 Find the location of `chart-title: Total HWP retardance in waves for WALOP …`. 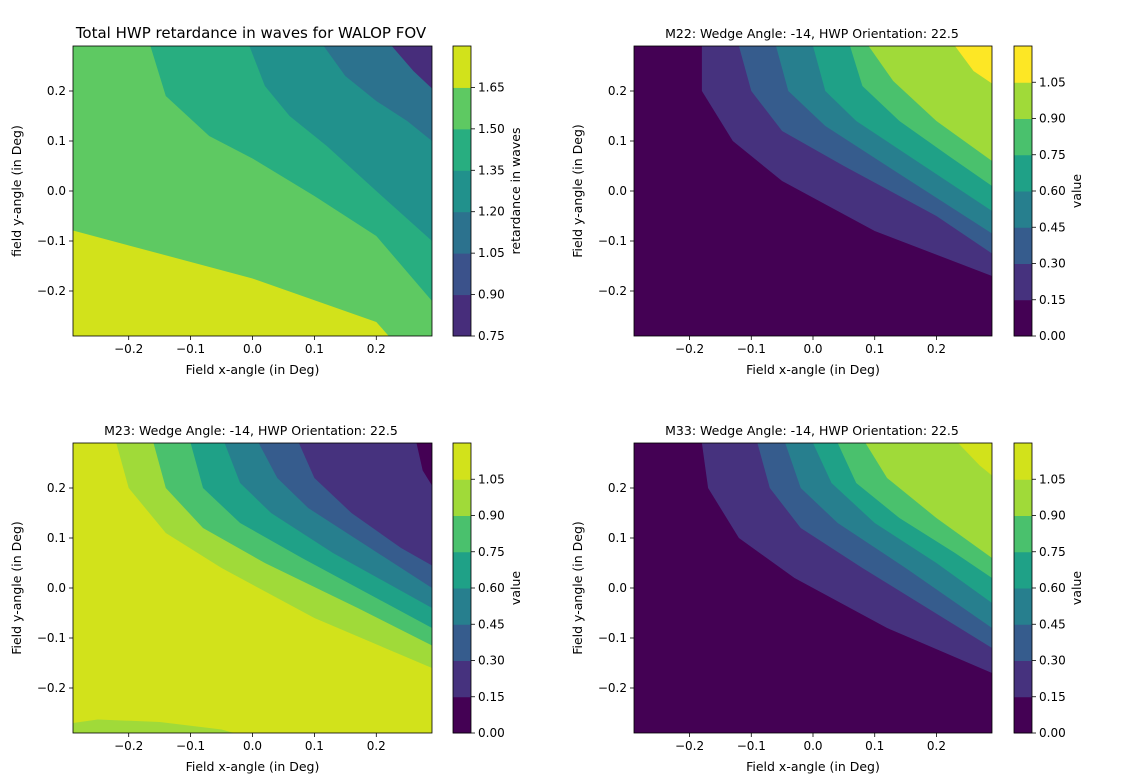

chart-title: Total HWP retardance in waves for WALOP … is located at coordinates (251, 33).